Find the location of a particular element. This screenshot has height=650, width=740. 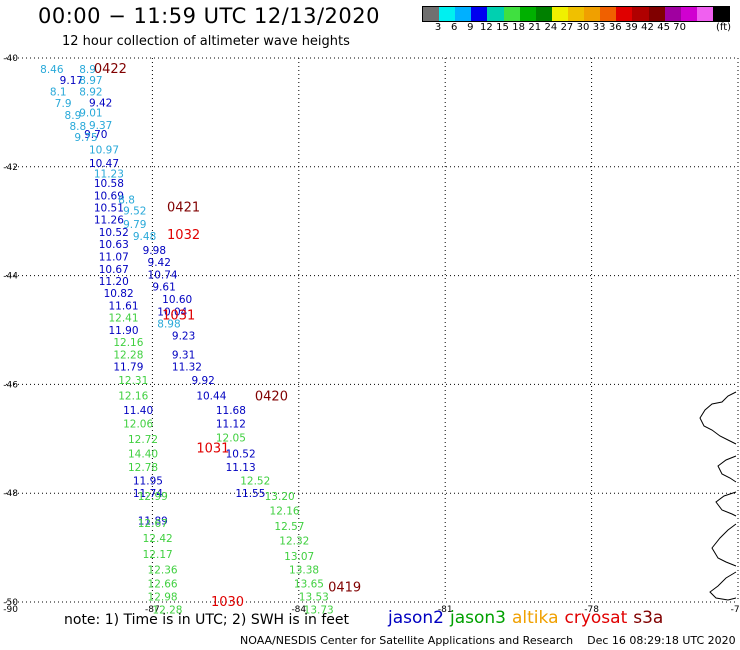

data-label-s3a: 8.9 is located at coordinates (73, 116).